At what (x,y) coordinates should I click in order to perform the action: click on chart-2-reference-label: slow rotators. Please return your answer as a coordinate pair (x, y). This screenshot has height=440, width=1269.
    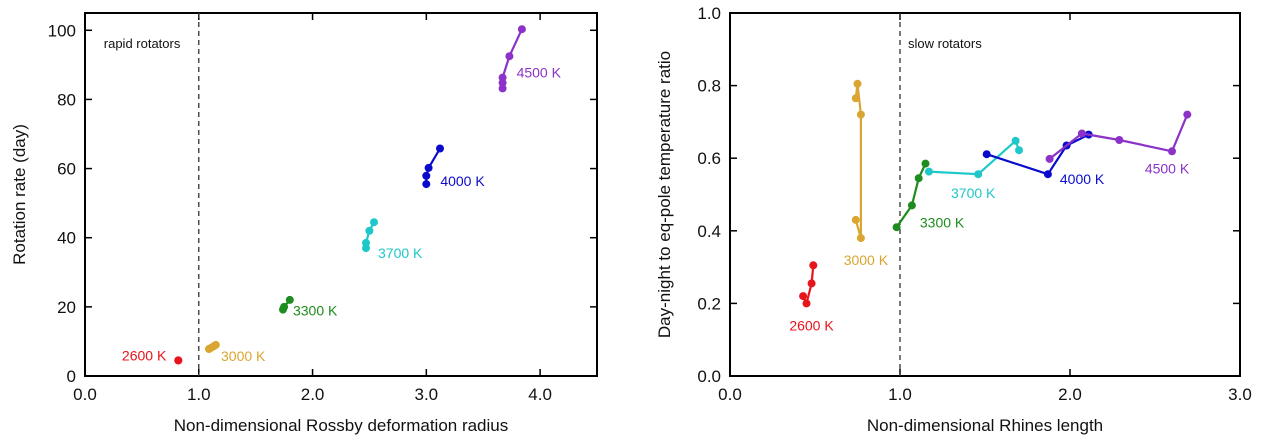
    Looking at the image, I should click on (945, 43).